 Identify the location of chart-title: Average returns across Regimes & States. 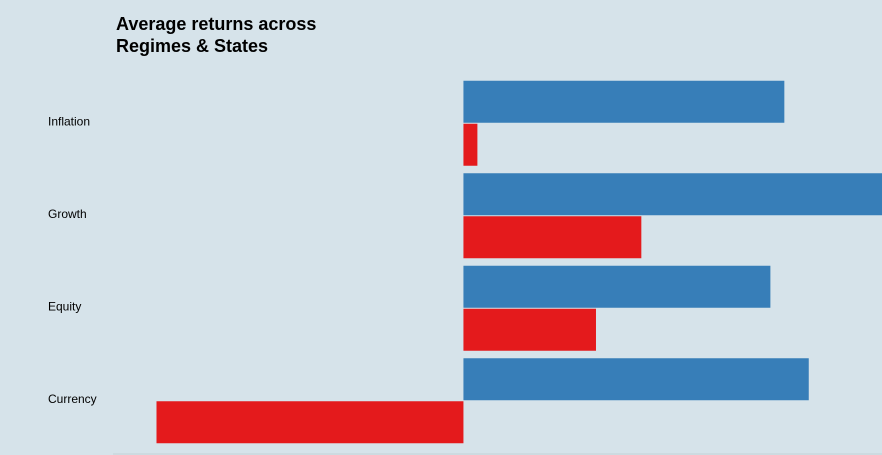
(276, 35).